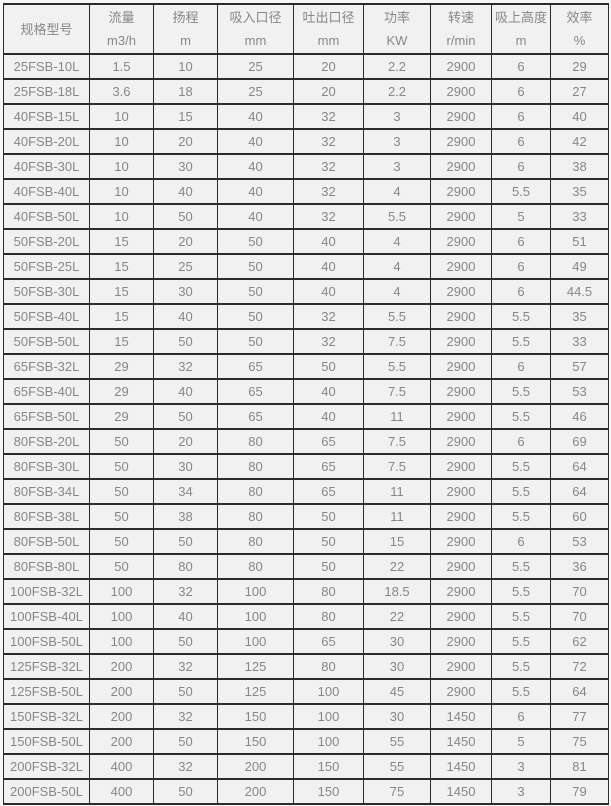  What do you see at coordinates (121, 591) in the screenshot?
I see `cell-flow: 100` at bounding box center [121, 591].